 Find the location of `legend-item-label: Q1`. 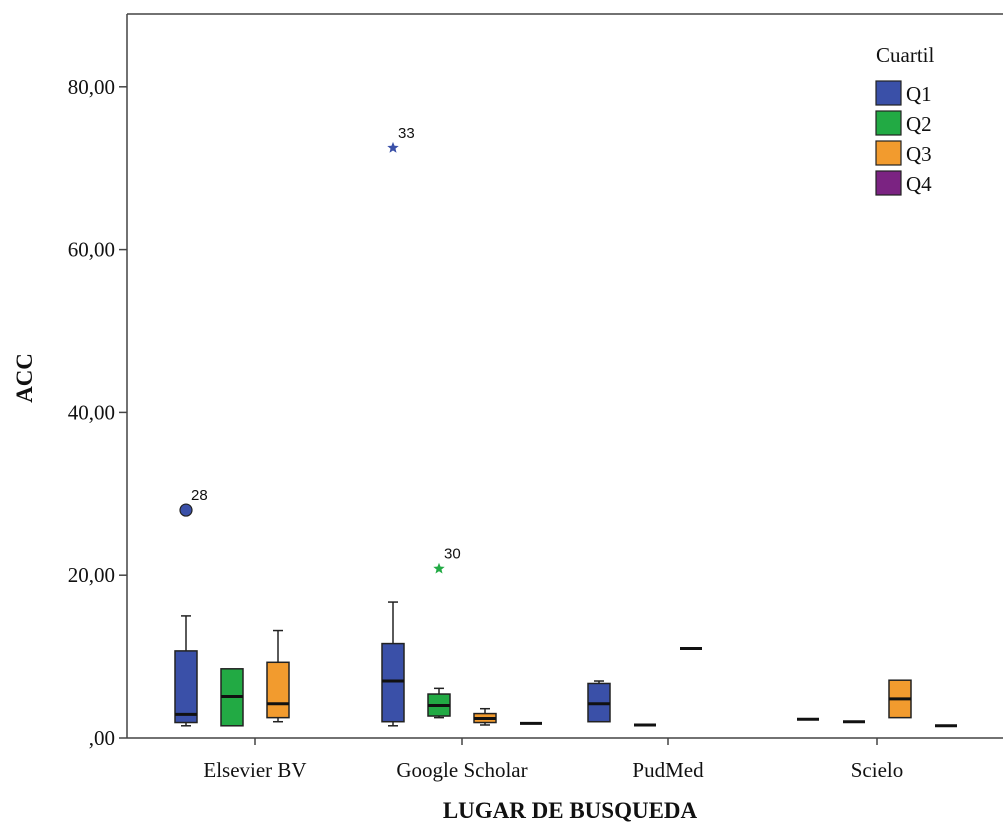

legend-item-label: Q1 is located at coordinates (919, 94).